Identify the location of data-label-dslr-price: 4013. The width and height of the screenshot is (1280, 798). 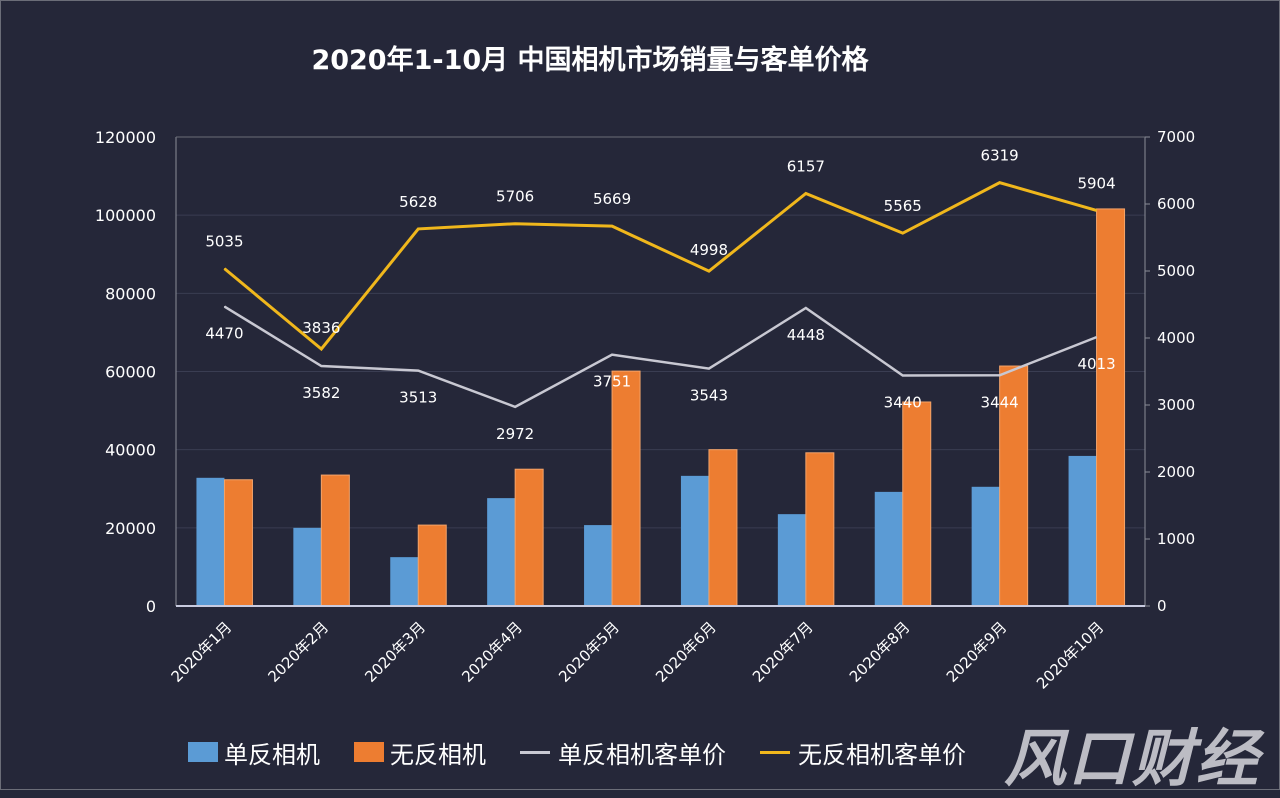
(1096, 364).